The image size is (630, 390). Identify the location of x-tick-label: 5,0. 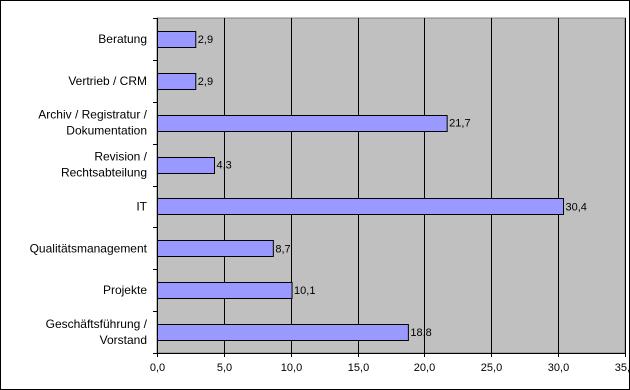
(224, 368).